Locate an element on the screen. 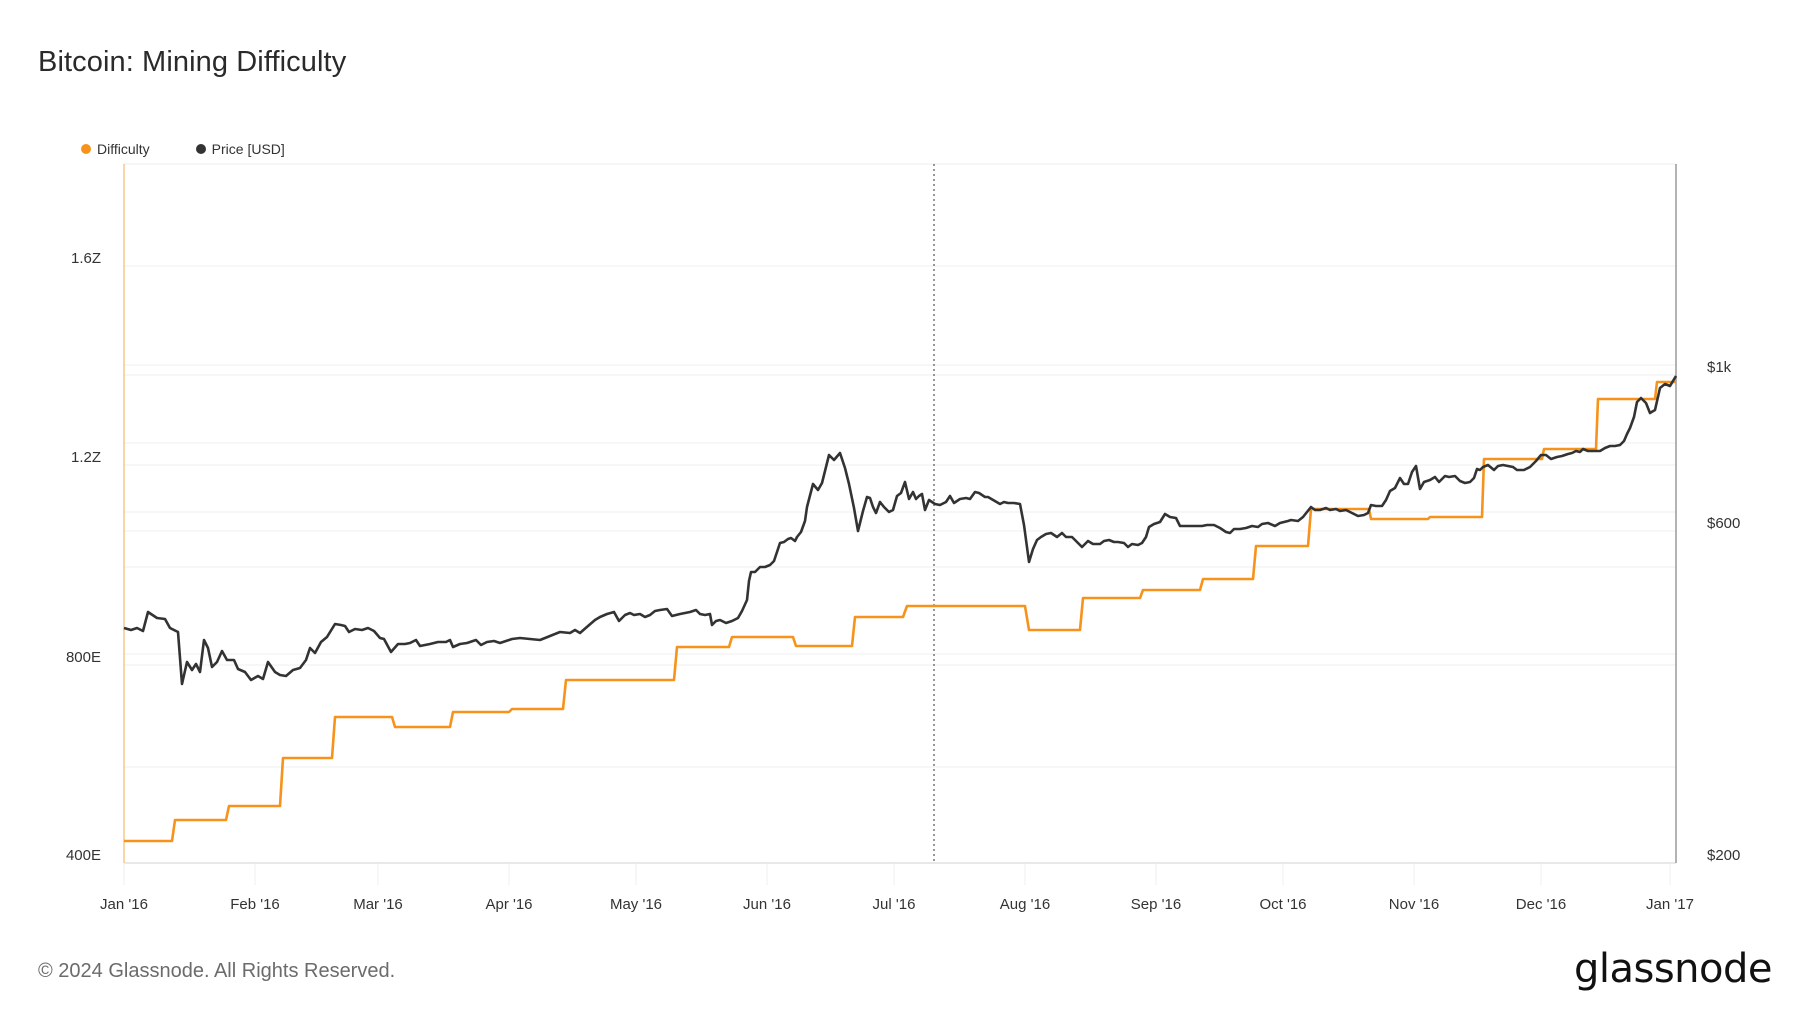 The width and height of the screenshot is (1800, 1013). copyright-text: © 2024 Glassnode. All Rights Reserved. is located at coordinates (217, 971).